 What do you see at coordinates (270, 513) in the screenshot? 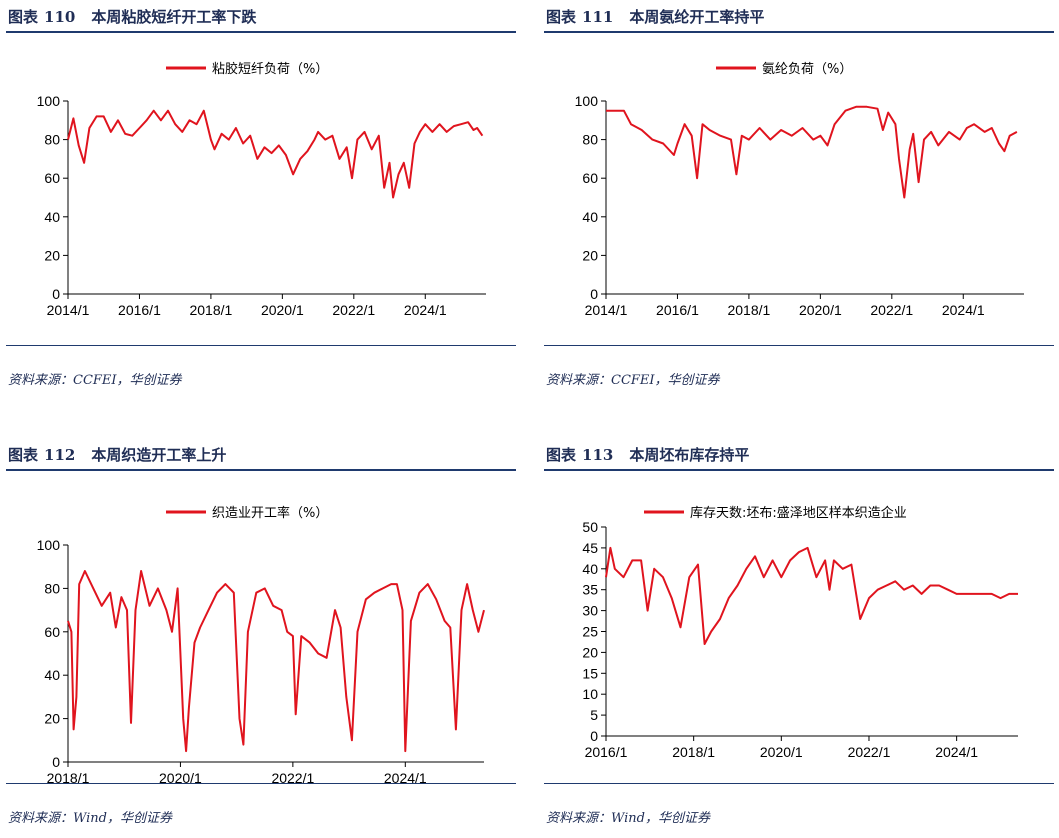
I see `legend-label: 织造业开工率（%）` at bounding box center [270, 513].